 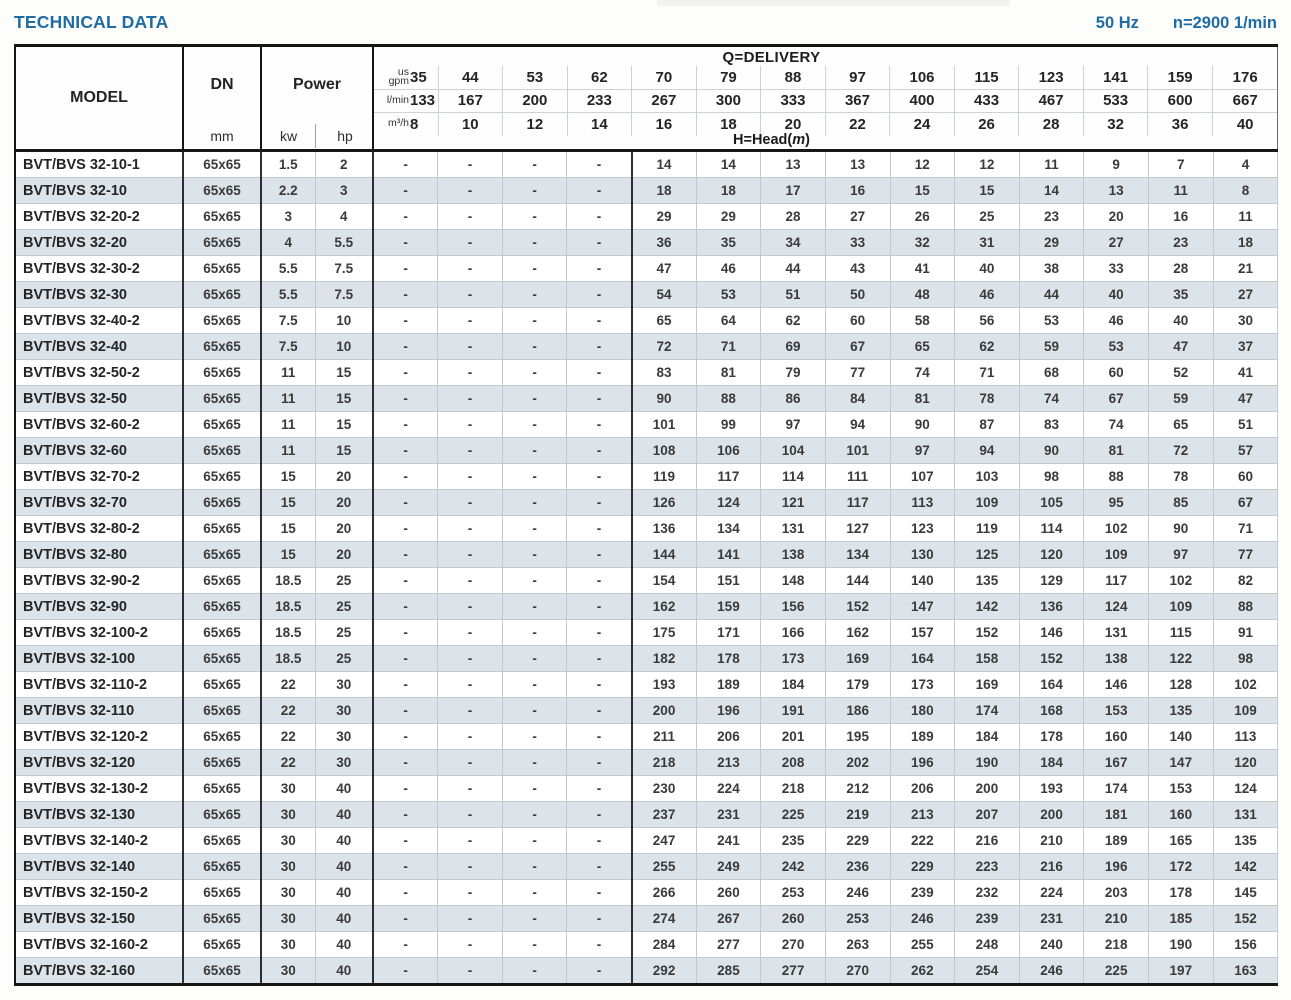 I want to click on head-cell: 180, so click(x=923, y=710).